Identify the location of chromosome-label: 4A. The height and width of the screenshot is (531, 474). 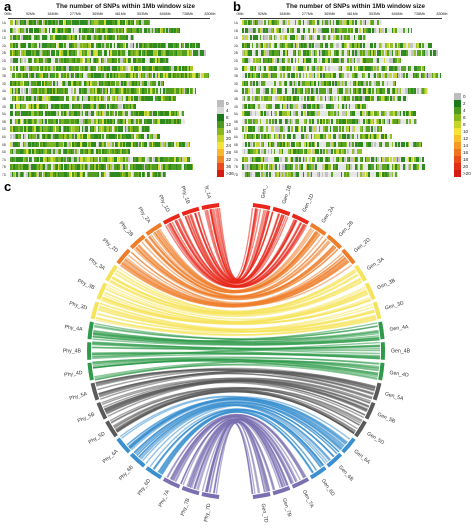
(4, 91).